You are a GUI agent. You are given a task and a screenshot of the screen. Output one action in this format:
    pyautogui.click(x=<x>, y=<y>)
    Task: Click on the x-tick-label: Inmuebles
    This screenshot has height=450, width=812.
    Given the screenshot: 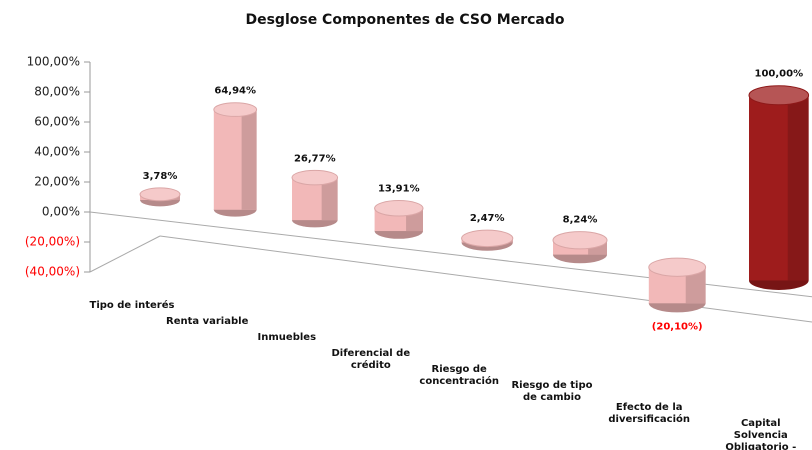 What is the action you would take?
    pyautogui.click(x=287, y=337)
    